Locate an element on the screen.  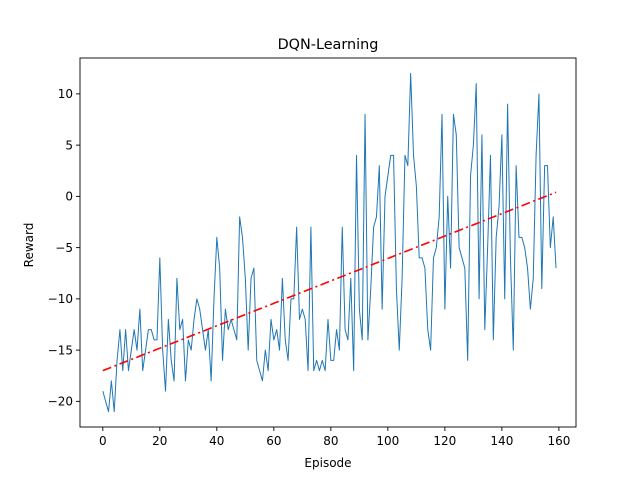
x-tick-label: 40 is located at coordinates (216, 441).